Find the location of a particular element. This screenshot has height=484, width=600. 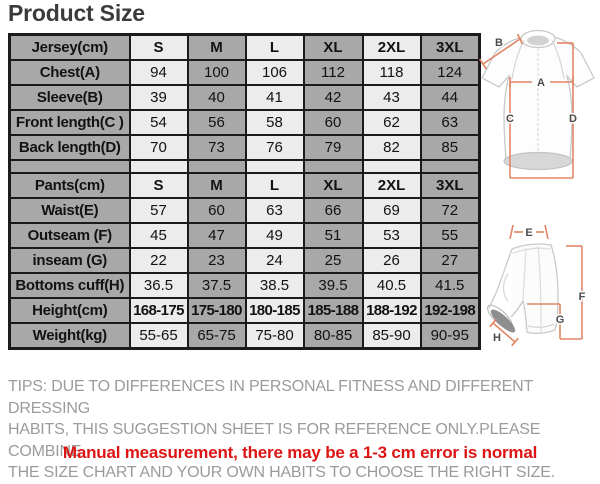

value-cell: 73 is located at coordinates (216, 147).